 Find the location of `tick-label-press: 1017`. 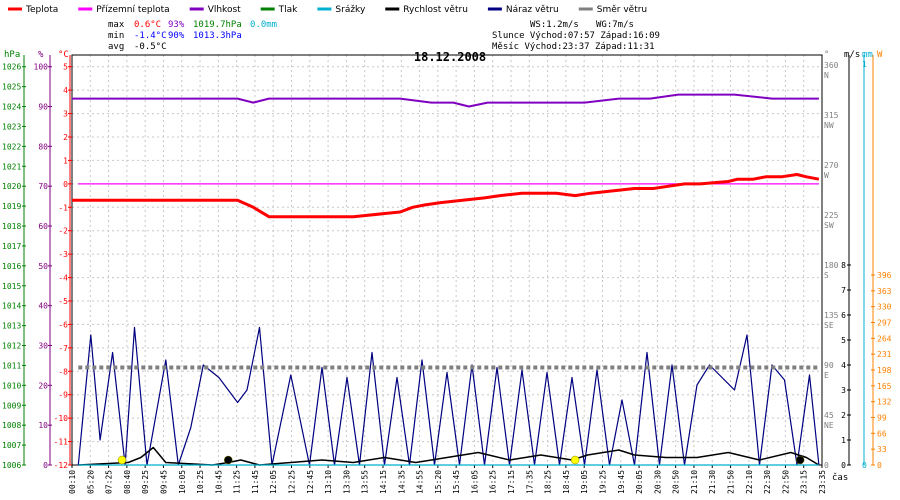

tick-label-press: 1017 is located at coordinates (11, 246).